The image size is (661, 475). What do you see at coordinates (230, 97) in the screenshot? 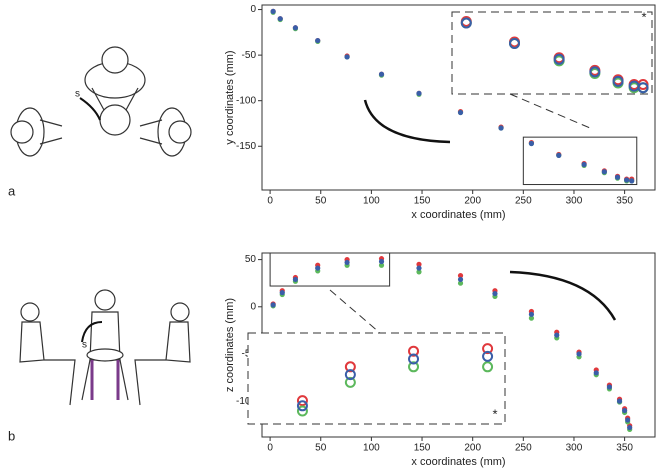
I see `y-axis-label: y coordinates (mm)` at bounding box center [230, 97].